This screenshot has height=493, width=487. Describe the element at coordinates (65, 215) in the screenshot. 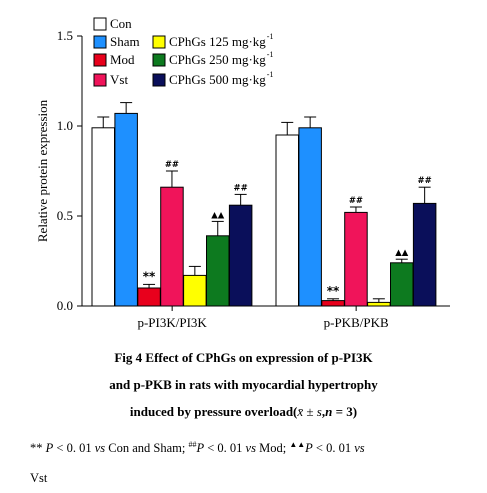

I see `y-tick-label: 0.5` at that location.